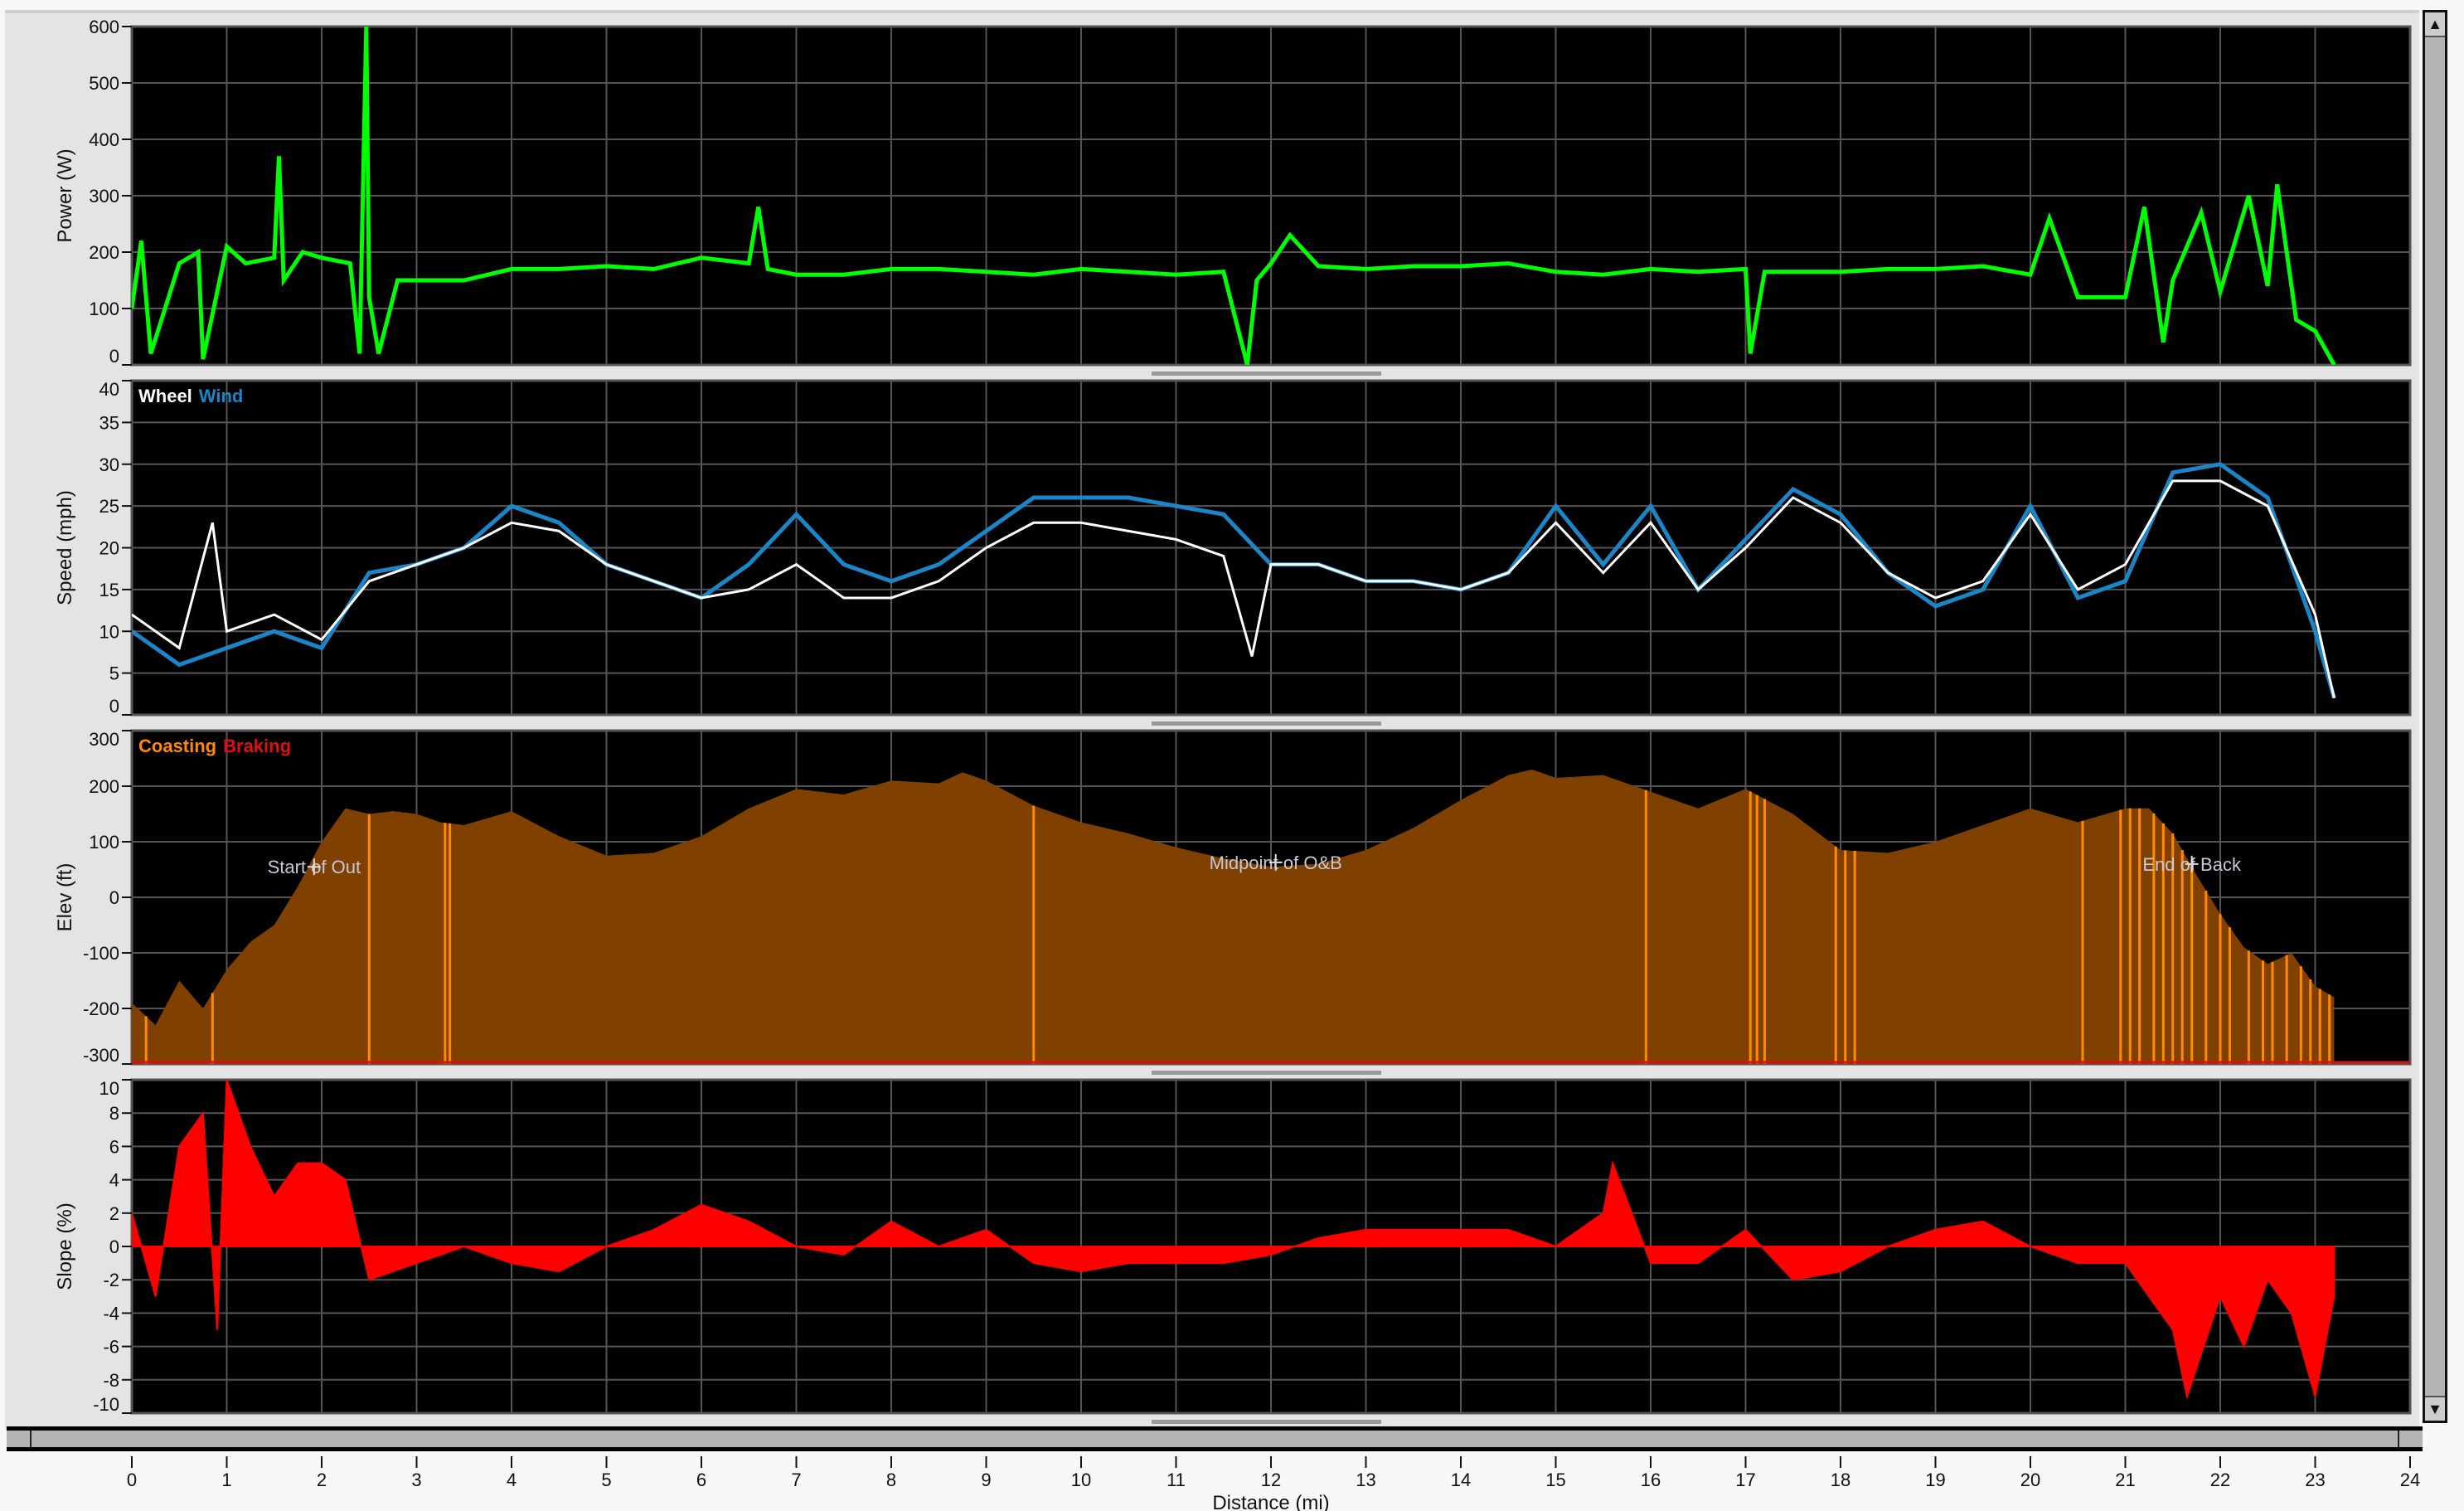 This screenshot has width=2464, height=1511. What do you see at coordinates (416, 1480) in the screenshot?
I see `x-tick-label: 3` at bounding box center [416, 1480].